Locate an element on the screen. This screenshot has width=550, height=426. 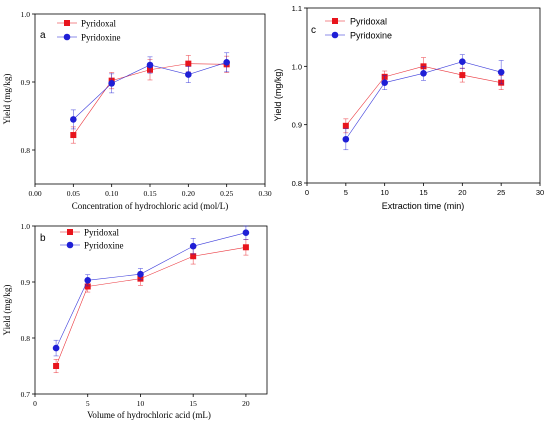
panel-b-legend-label-pyridoxal: Pyridoxal is located at coordinates (101, 233).